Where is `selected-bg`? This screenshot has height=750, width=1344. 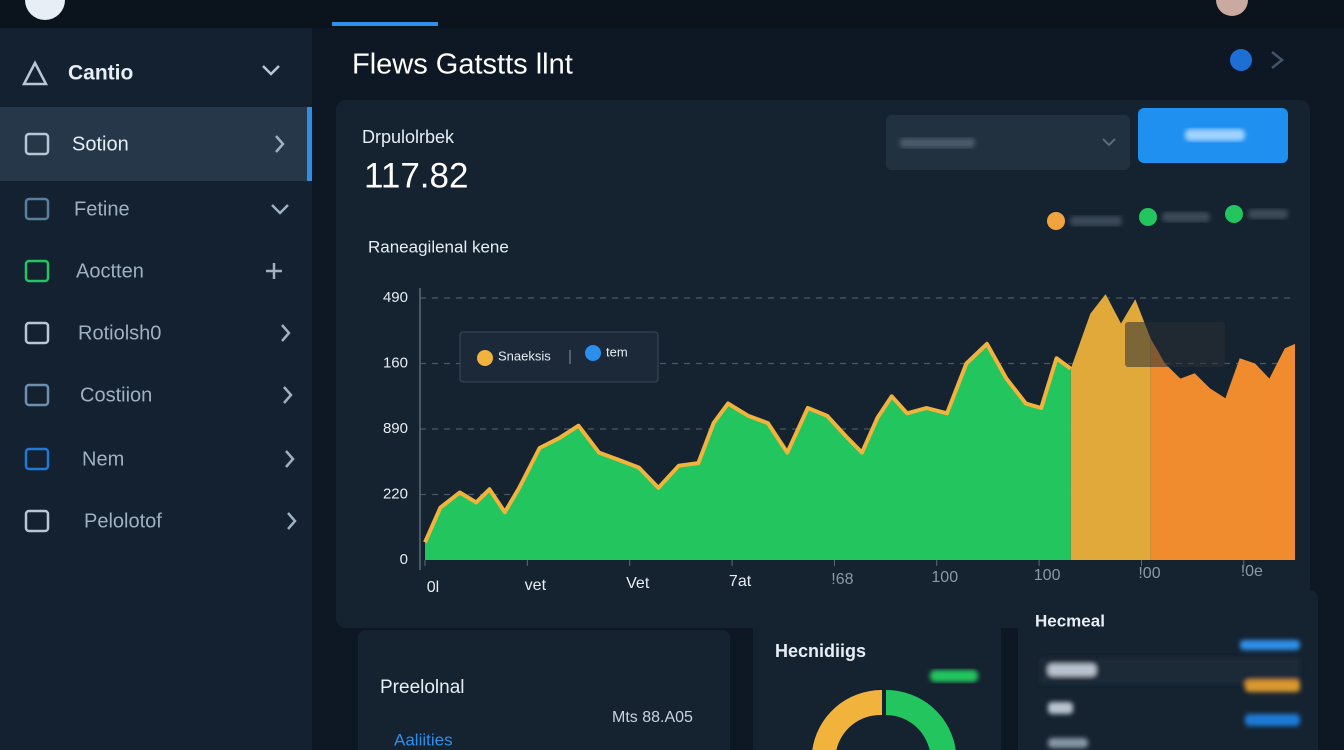 selected-bg is located at coordinates (156, 144).